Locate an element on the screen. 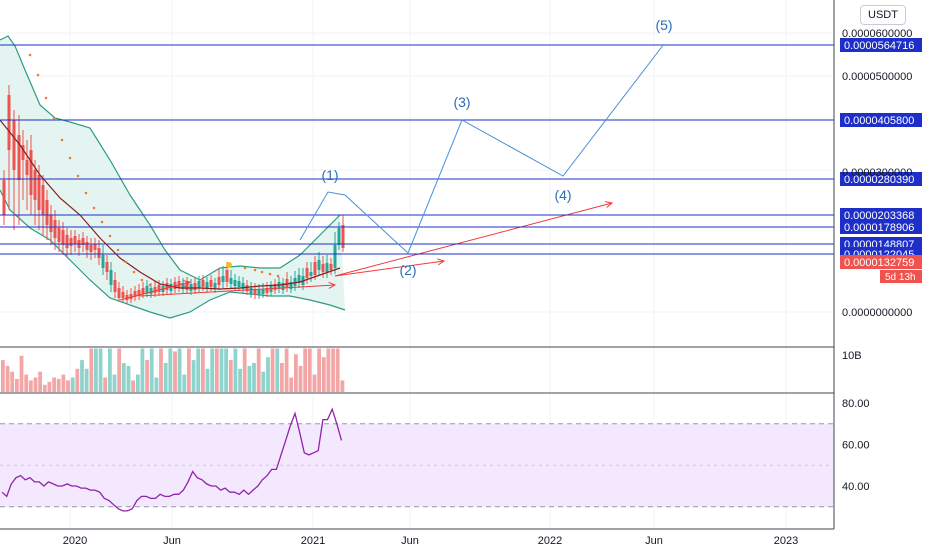  price-level-tag: 0.0000178906 is located at coordinates (881, 227).